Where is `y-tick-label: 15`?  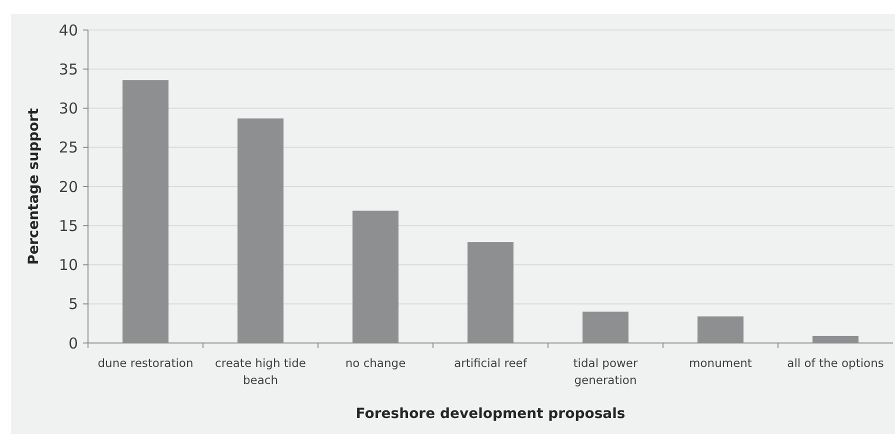 y-tick-label: 15 is located at coordinates (68, 225).